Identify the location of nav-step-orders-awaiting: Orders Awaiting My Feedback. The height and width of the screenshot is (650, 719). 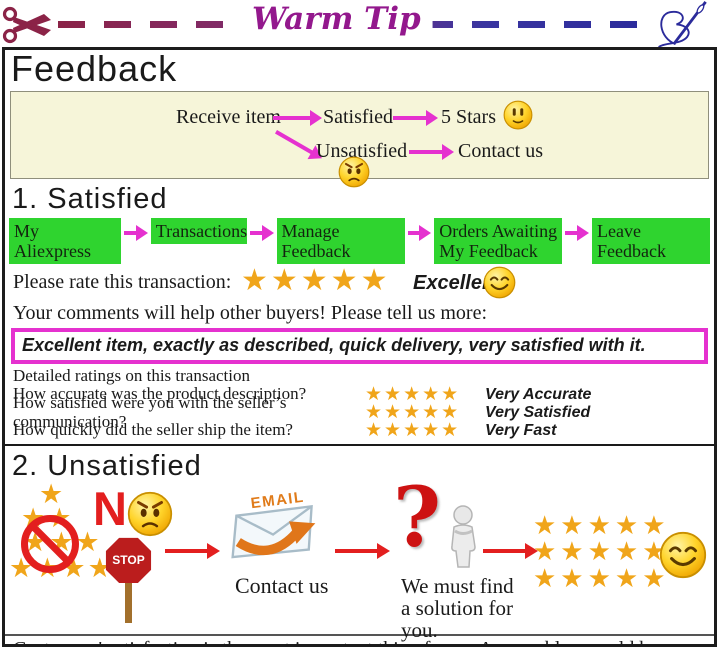
(498, 241).